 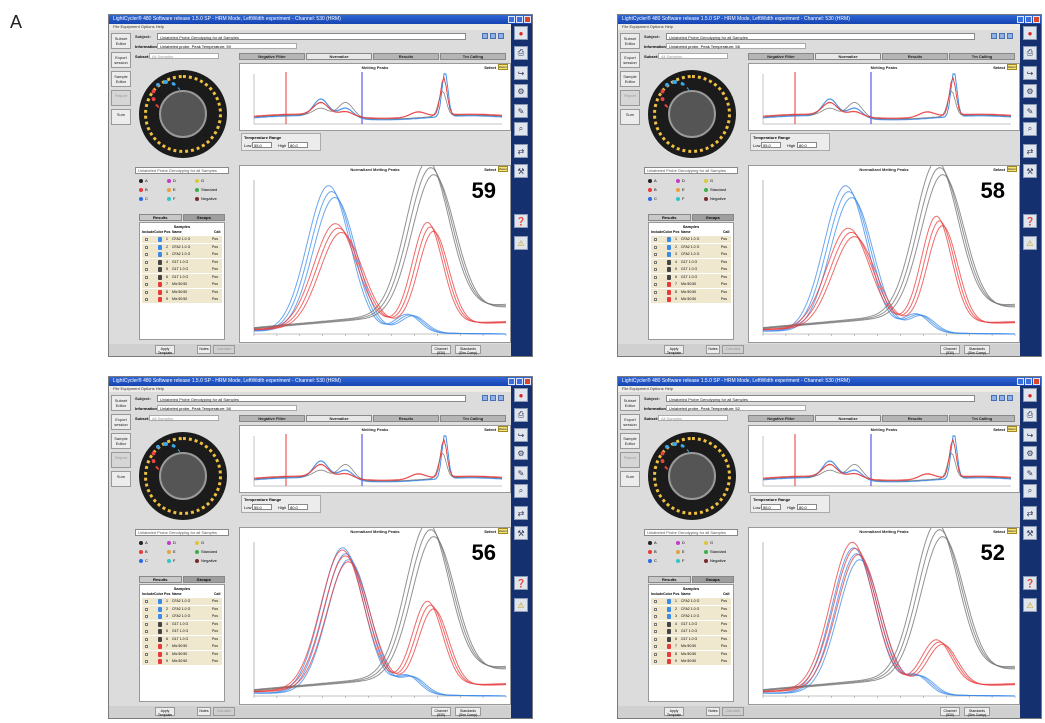 What do you see at coordinates (733, 349) in the screenshot?
I see `bottom-button-3: Calculate` at bounding box center [733, 349].